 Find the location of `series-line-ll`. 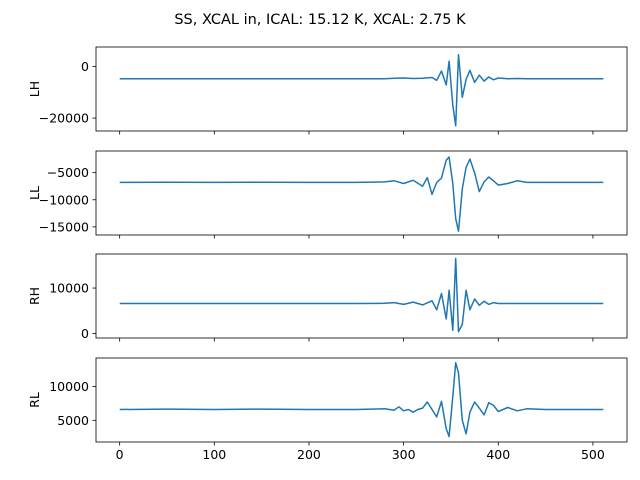

series-line-ll is located at coordinates (361, 194).